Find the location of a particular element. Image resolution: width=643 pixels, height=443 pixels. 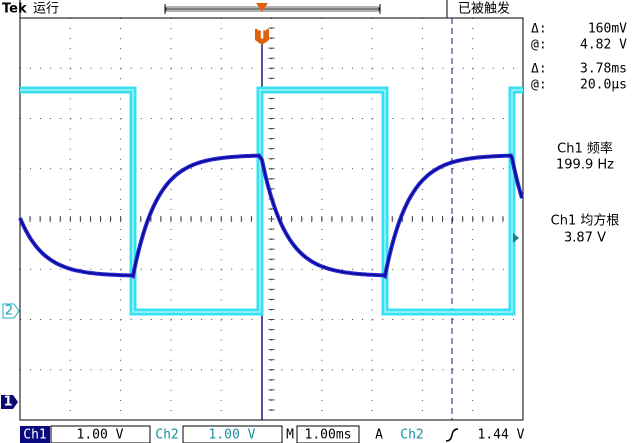

trigger-level-marker is located at coordinates (516, 238).